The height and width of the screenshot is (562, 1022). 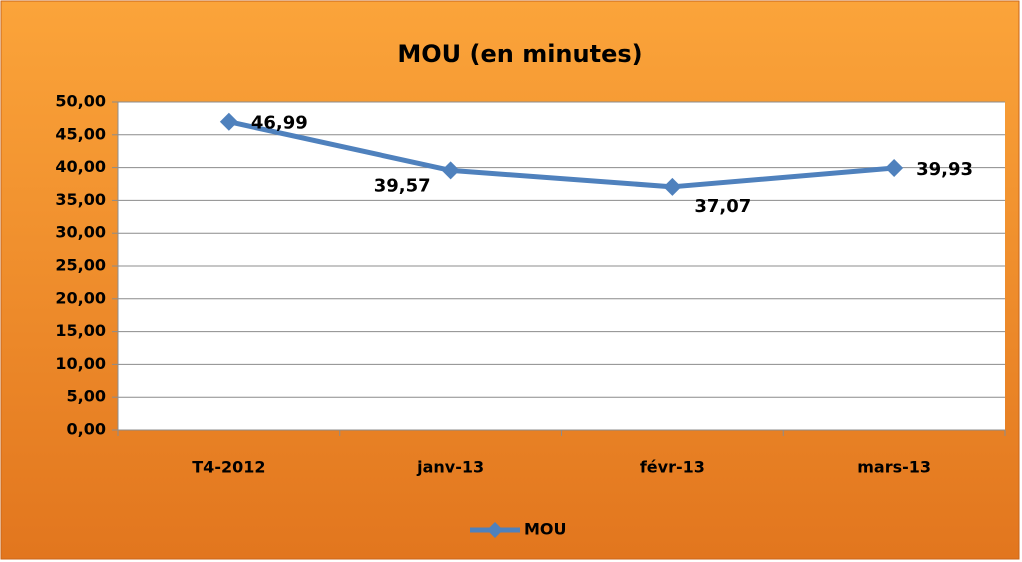 What do you see at coordinates (80, 133) in the screenshot?
I see `y-tick-label: 45,00` at bounding box center [80, 133].